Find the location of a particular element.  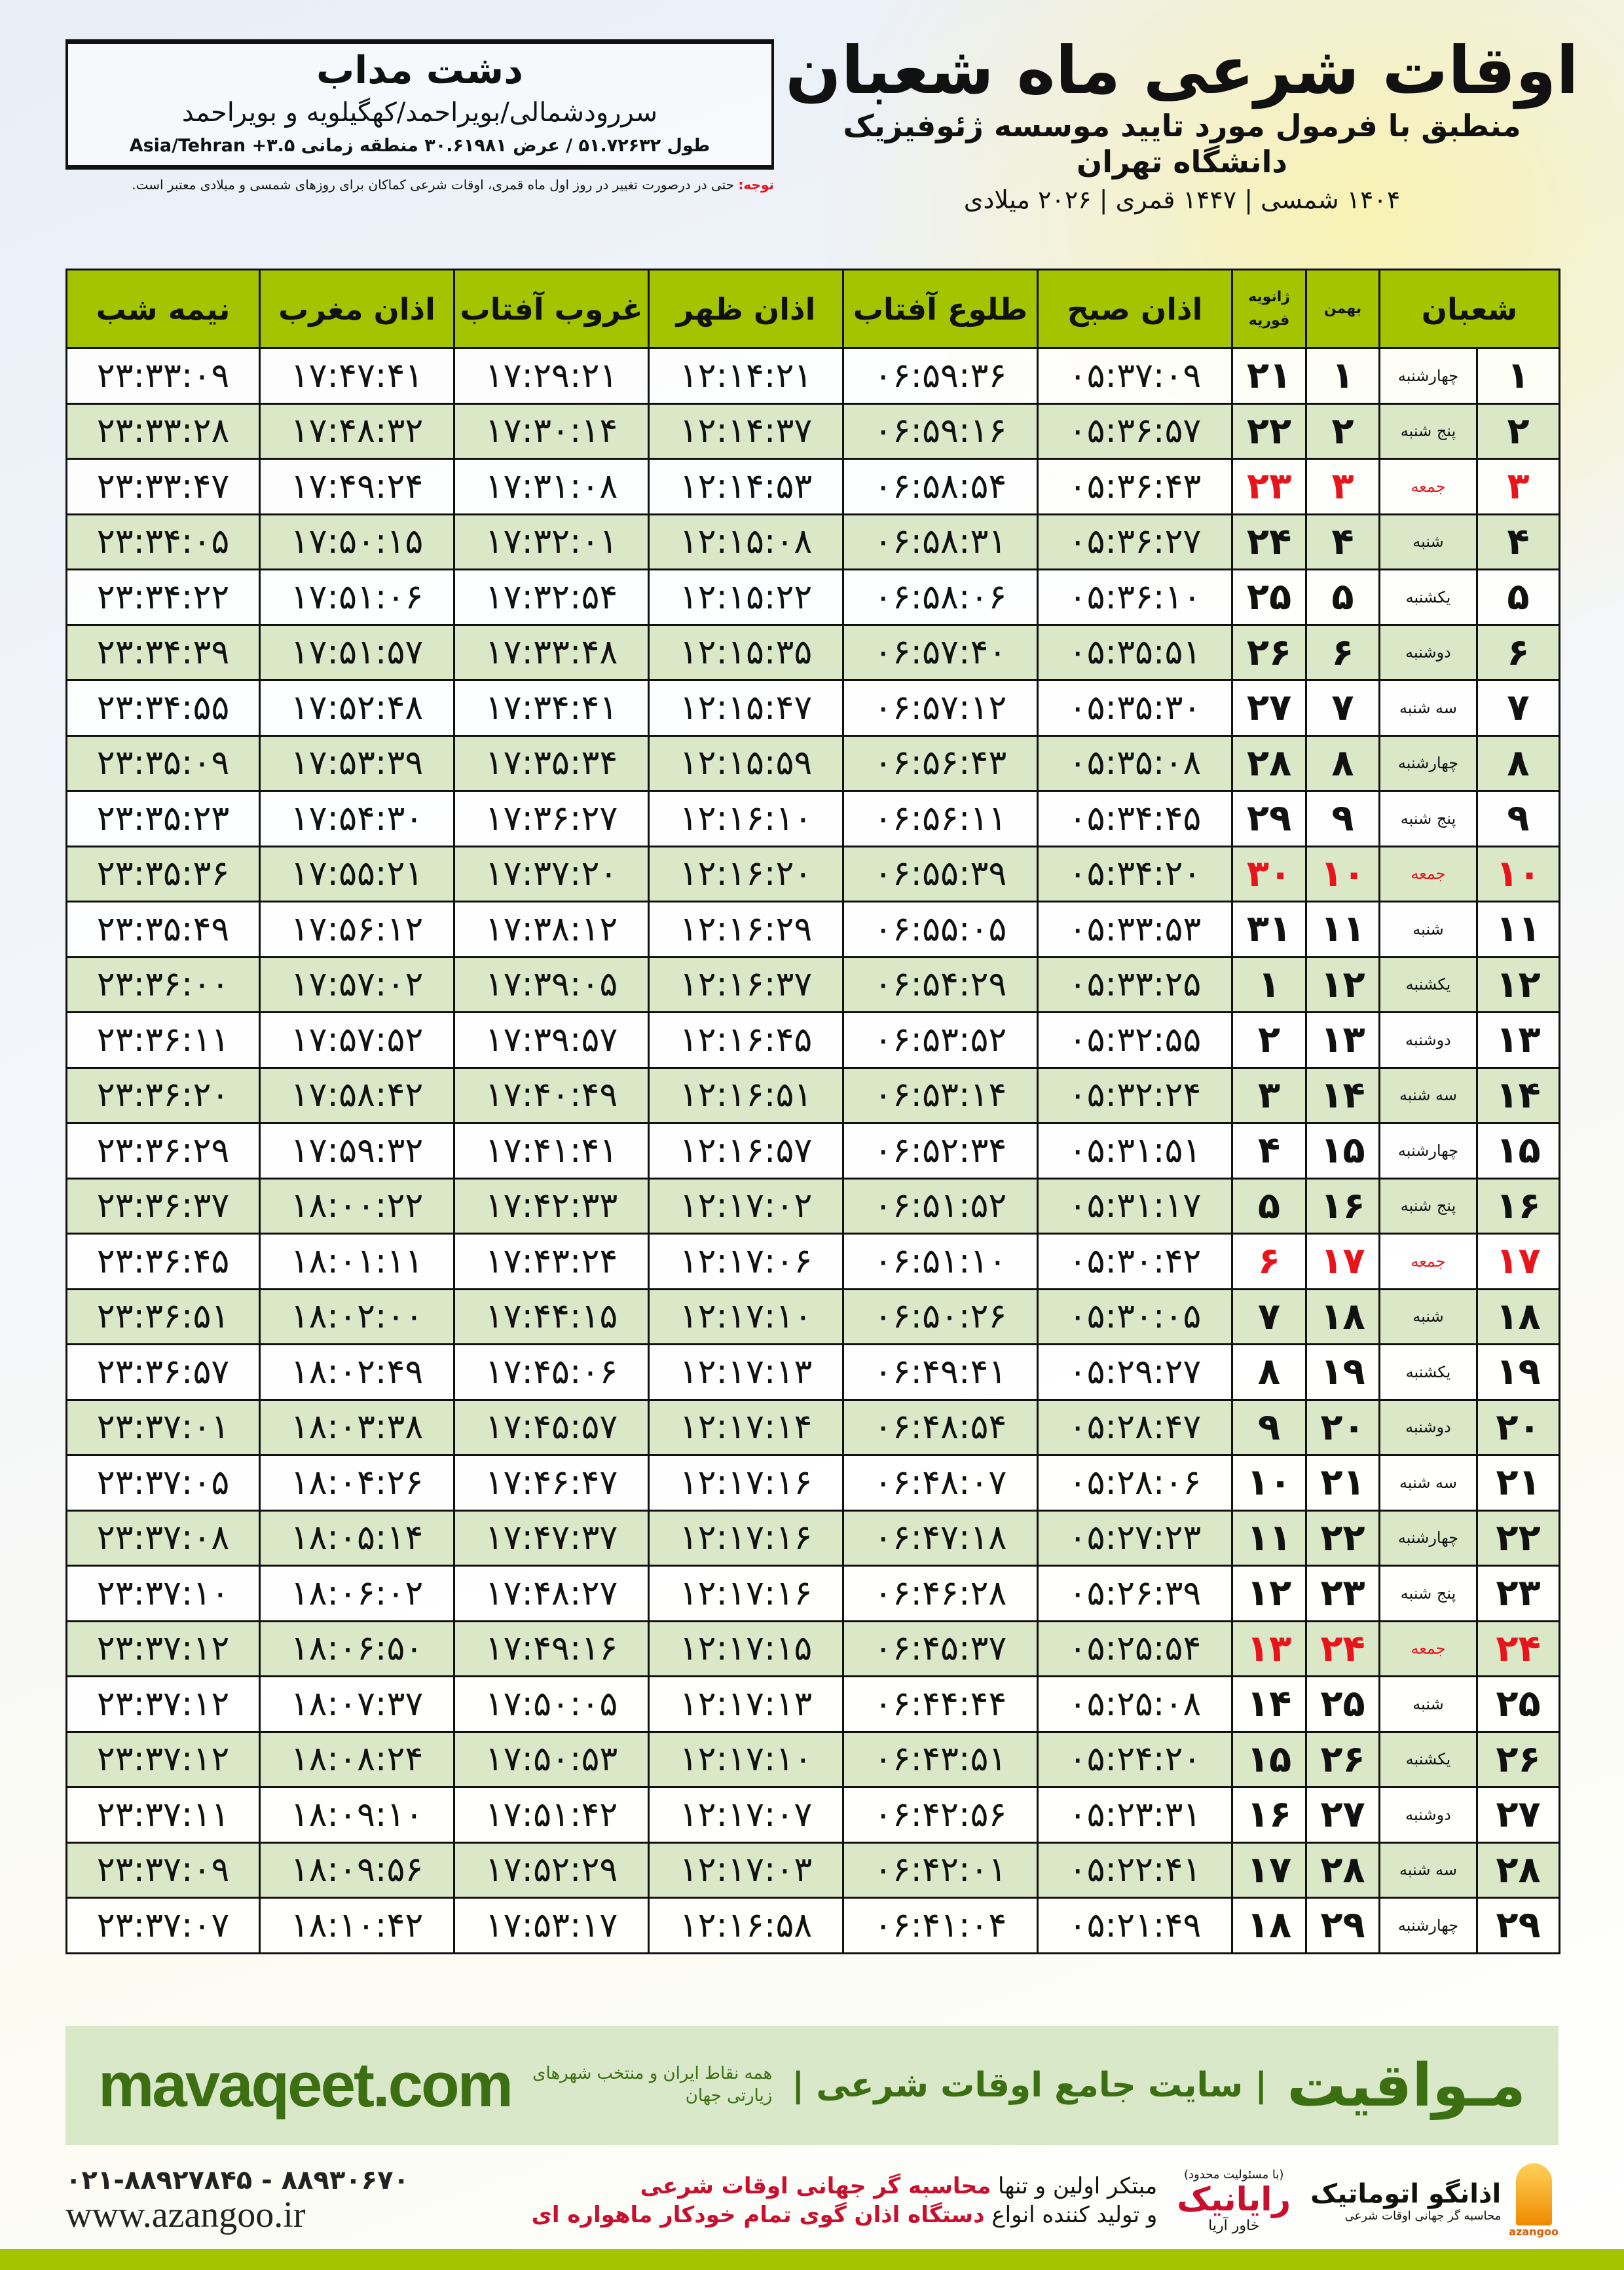

cell-dhuhr: ۱۲:۱۶:۲۰ is located at coordinates (746, 873).